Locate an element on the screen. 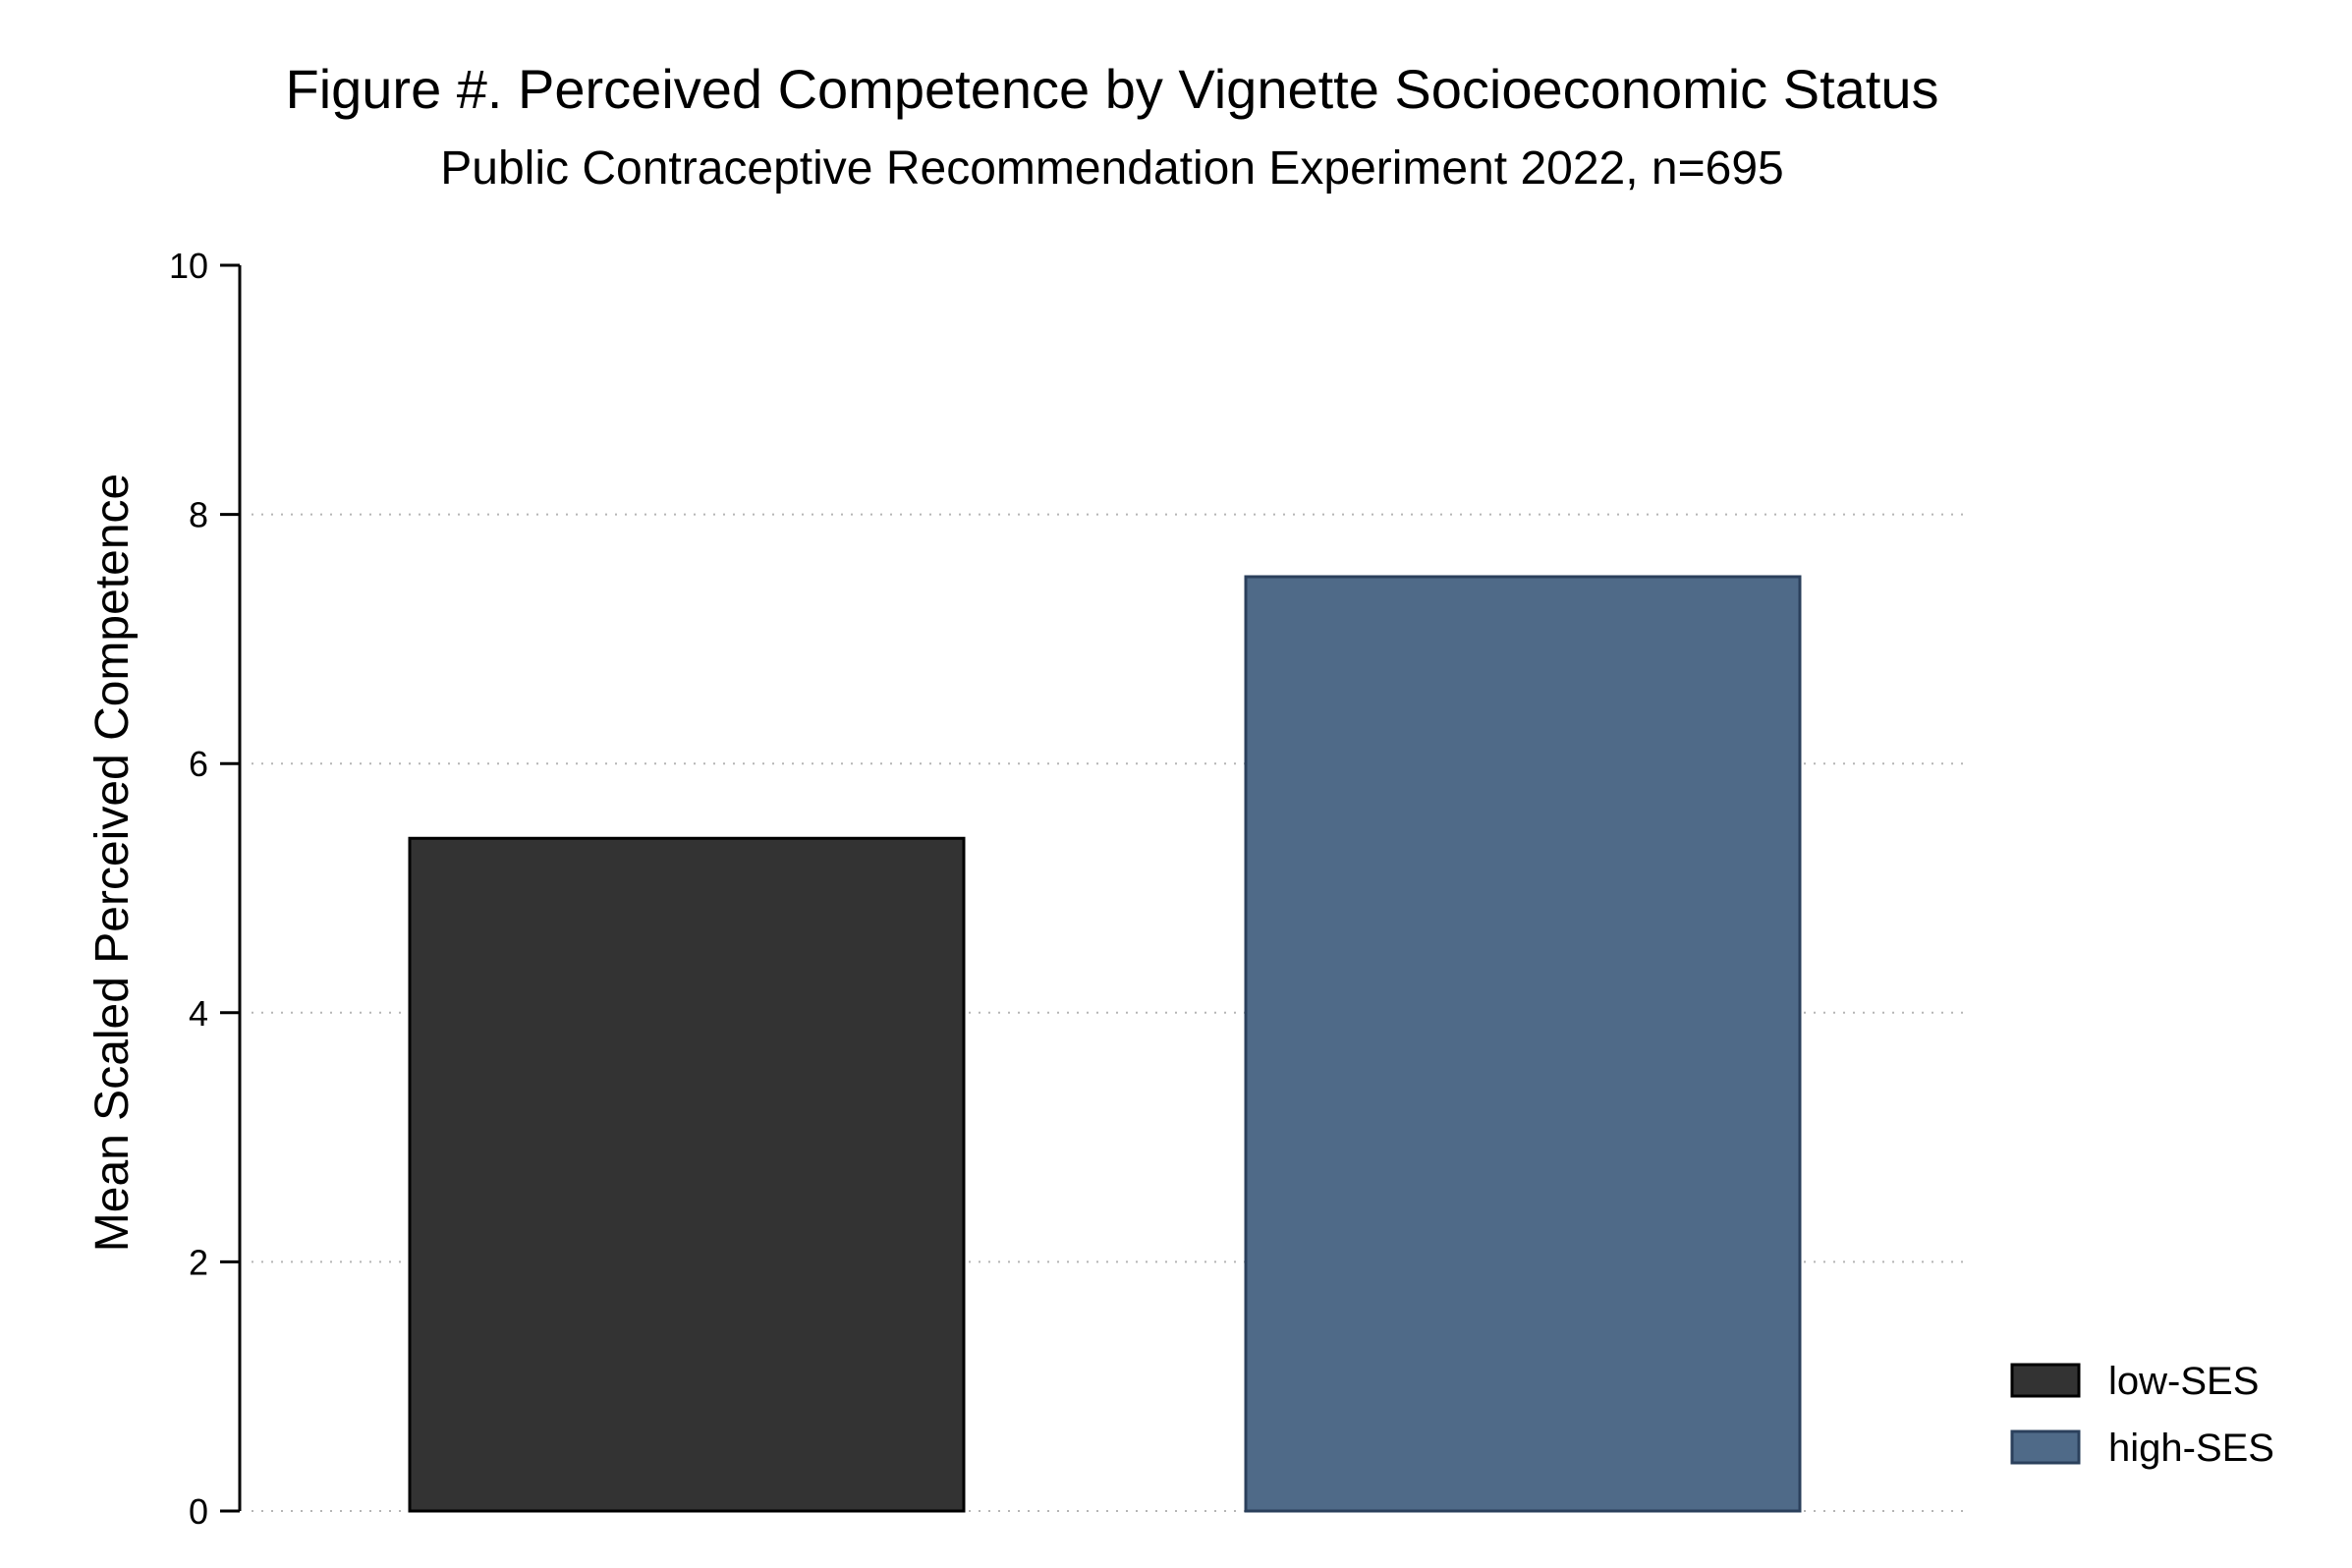 Image resolution: width=2352 pixels, height=1568 pixels. y-tick-label-4: 4 is located at coordinates (198, 1013).